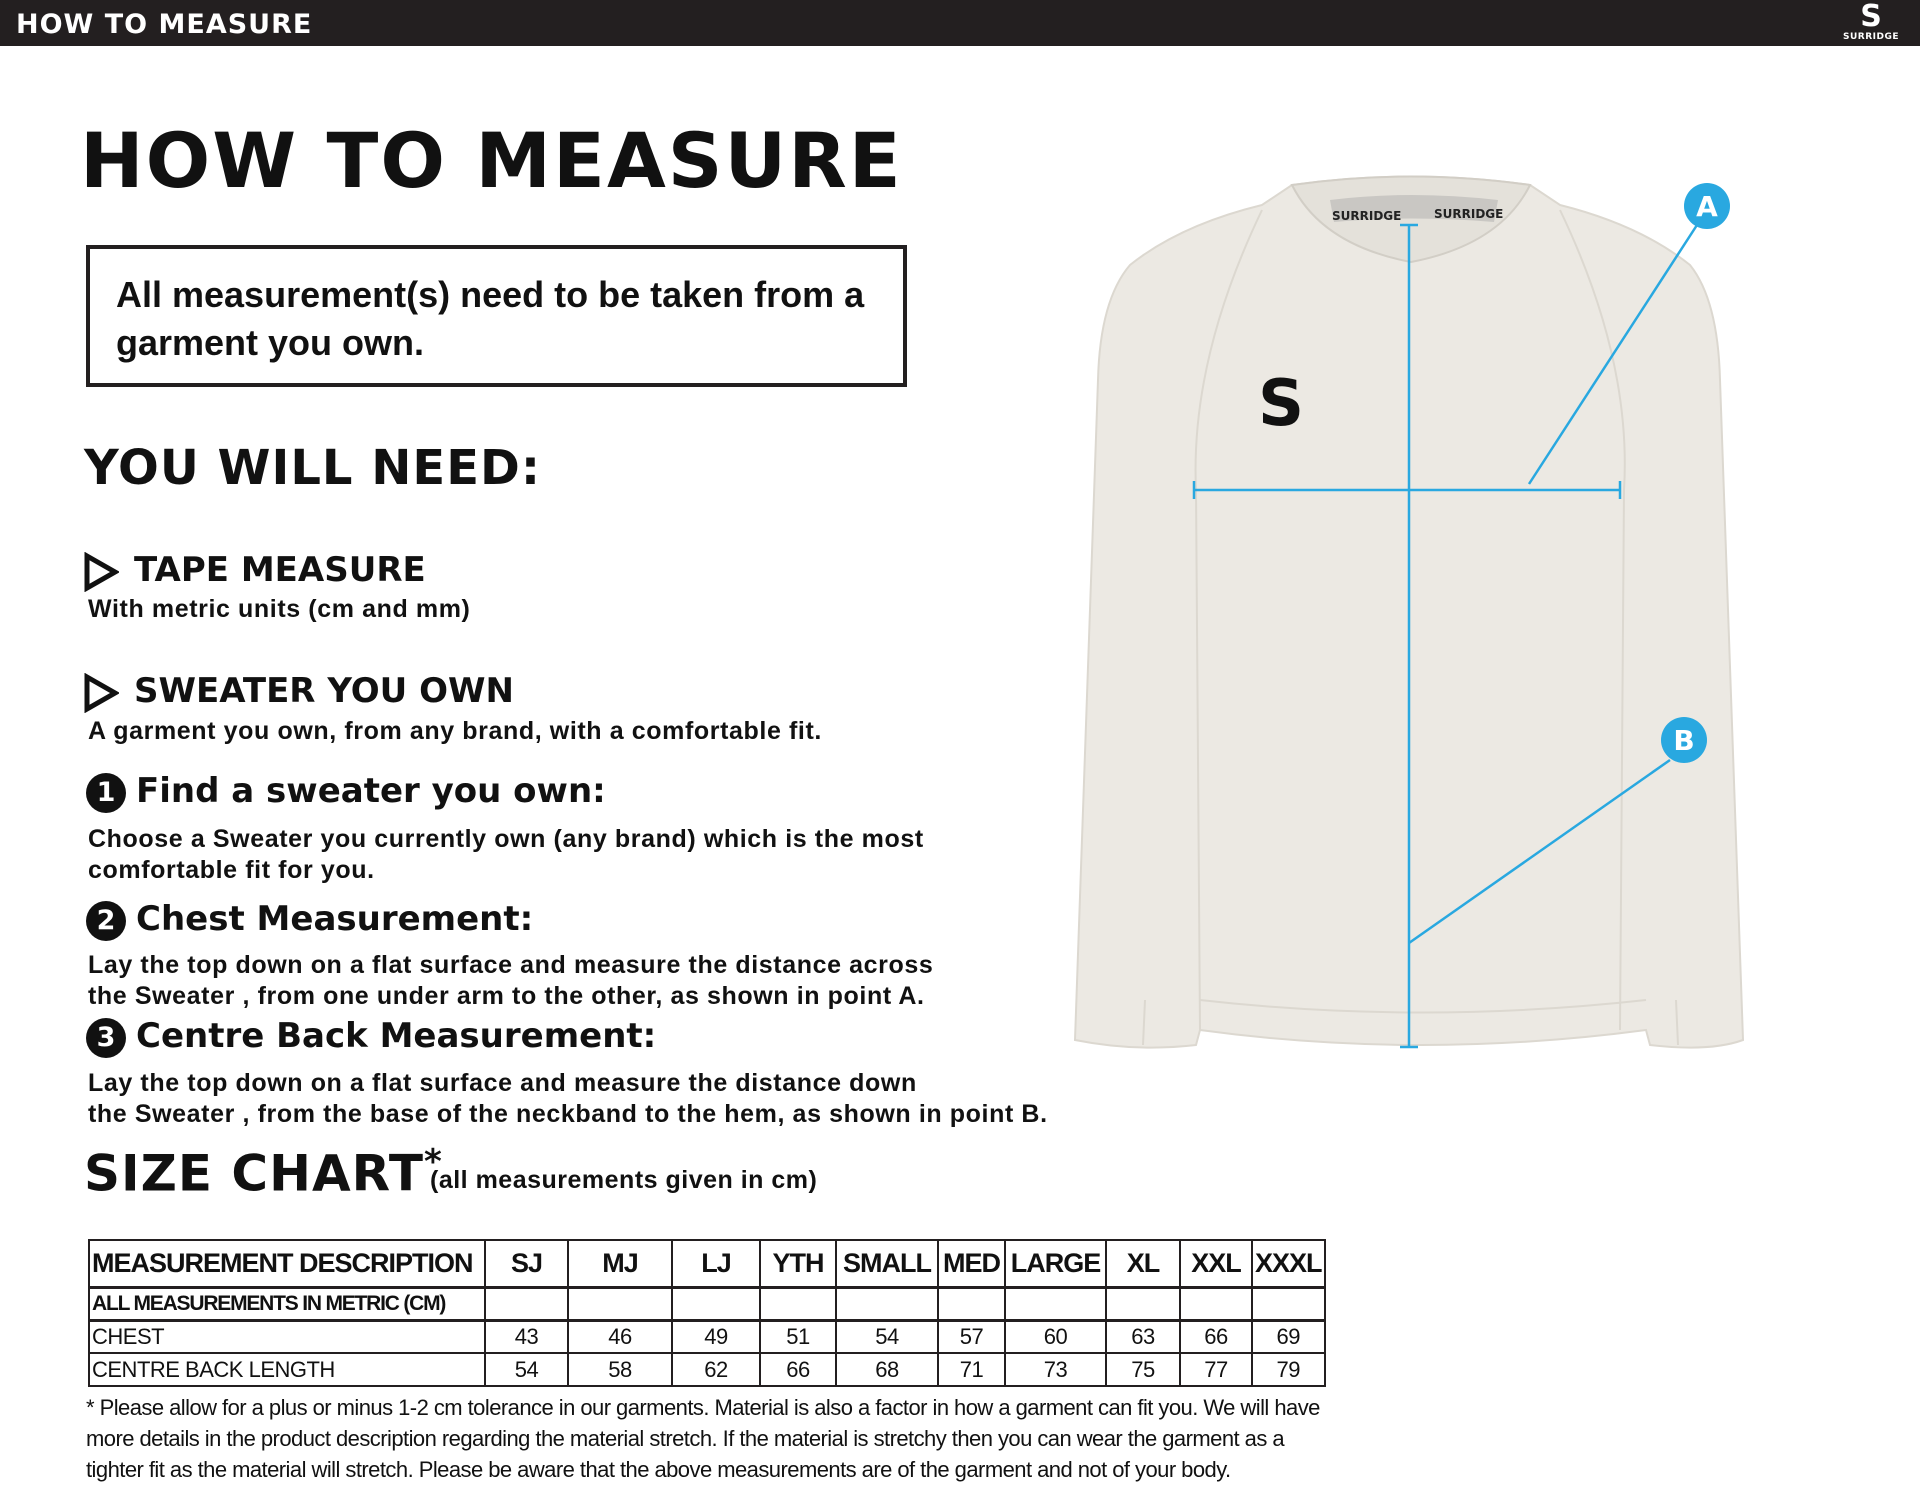 This screenshot has height=1490, width=1920. I want to click on point-b-label: B, so click(1683, 740).